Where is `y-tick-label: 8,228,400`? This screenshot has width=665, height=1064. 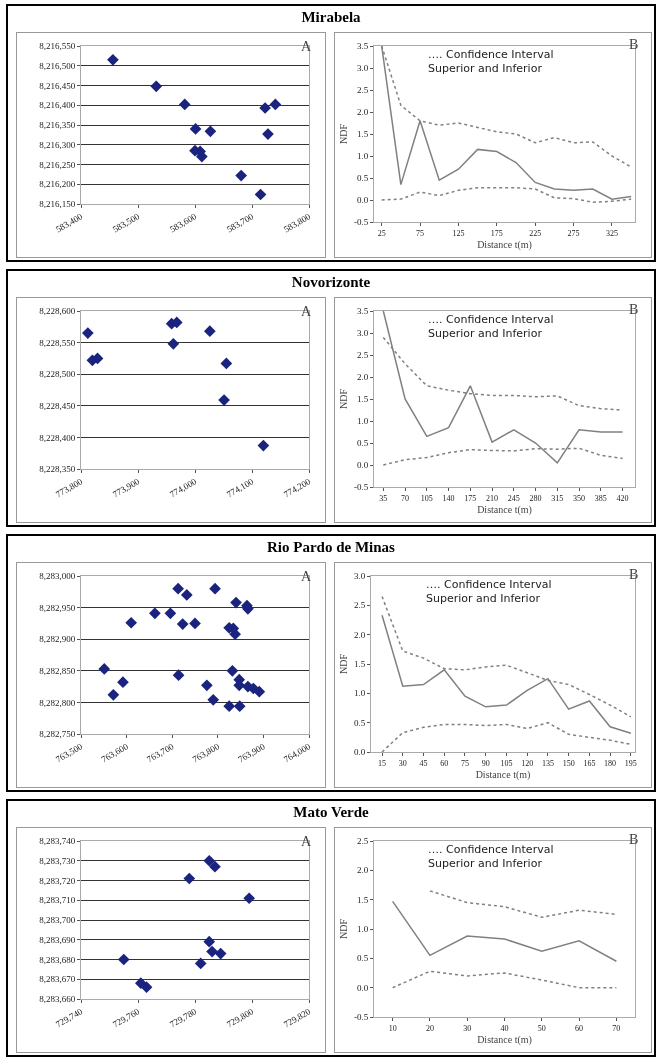 y-tick-label: 8,228,400 is located at coordinates (57, 437).